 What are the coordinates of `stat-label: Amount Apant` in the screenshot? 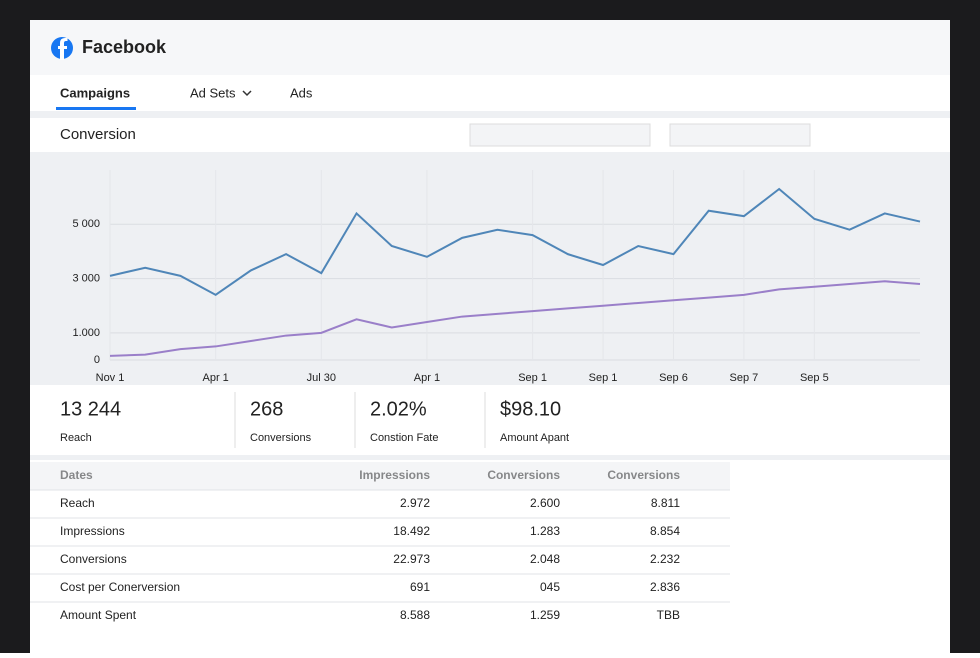 It's located at (534, 438).